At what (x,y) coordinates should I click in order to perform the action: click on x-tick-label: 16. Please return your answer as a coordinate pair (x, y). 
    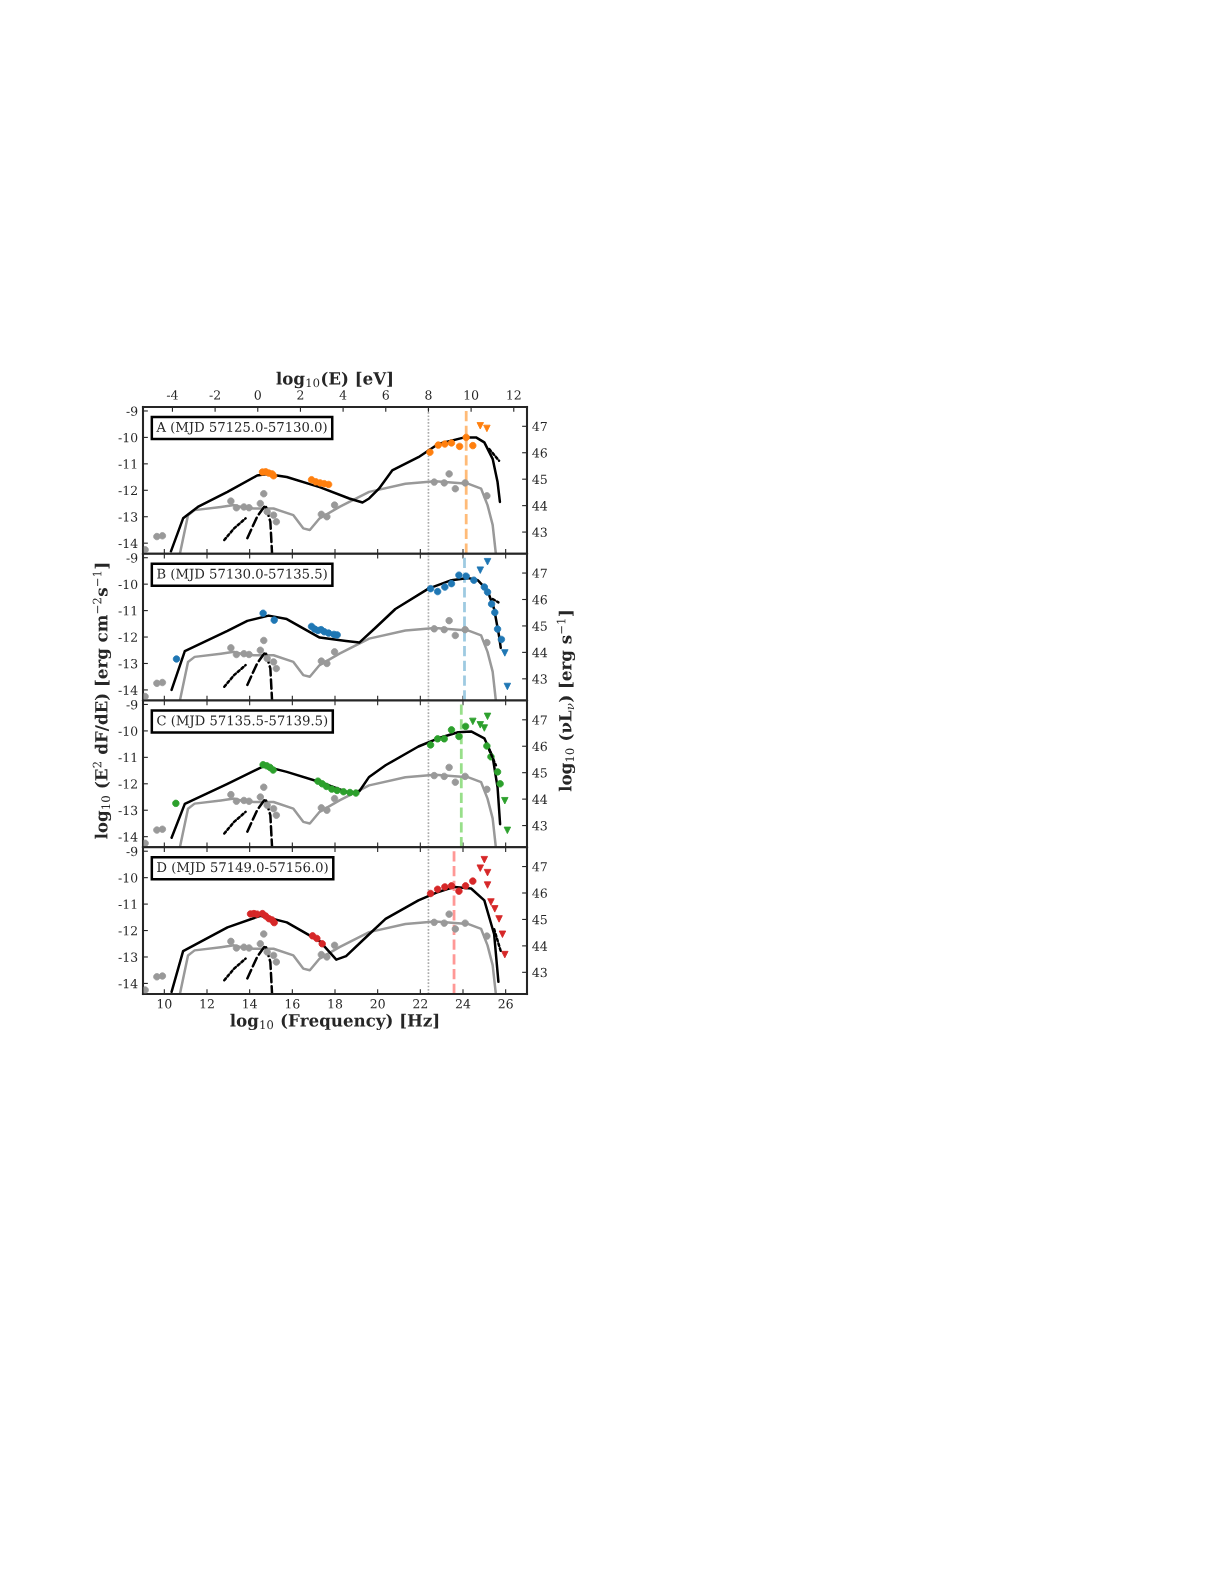
    Looking at the image, I should click on (292, 1004).